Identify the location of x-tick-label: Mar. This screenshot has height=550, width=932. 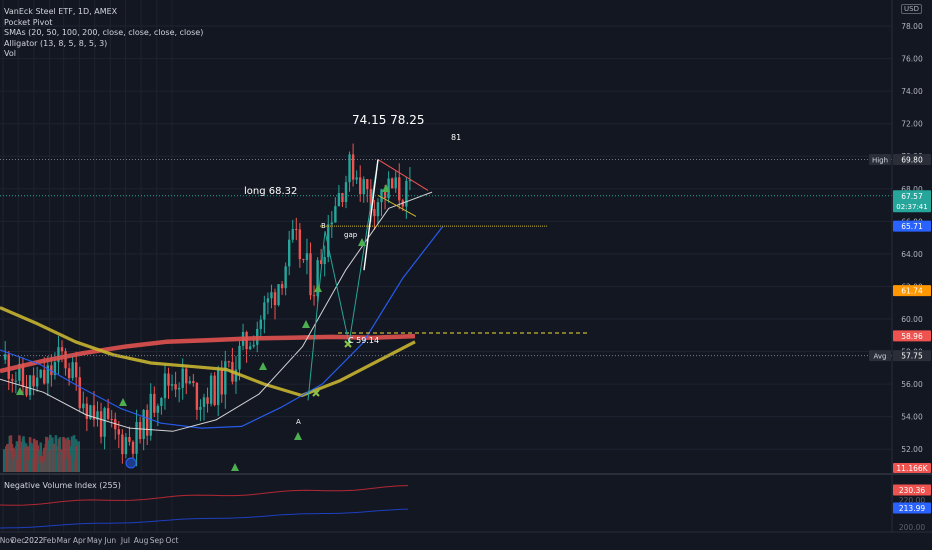
(64, 540).